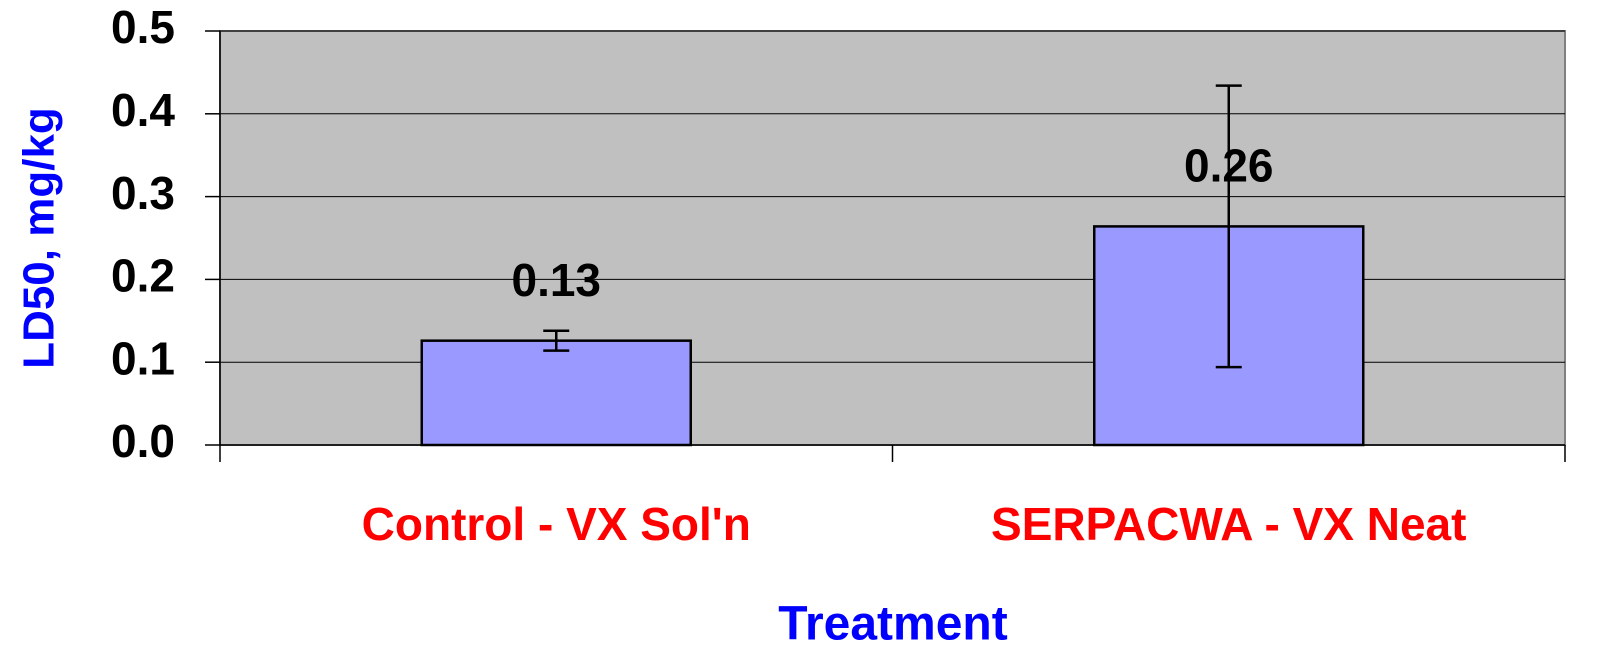 The width and height of the screenshot is (1612, 668). I want to click on y-tick-label: 0.0, so click(143, 441).